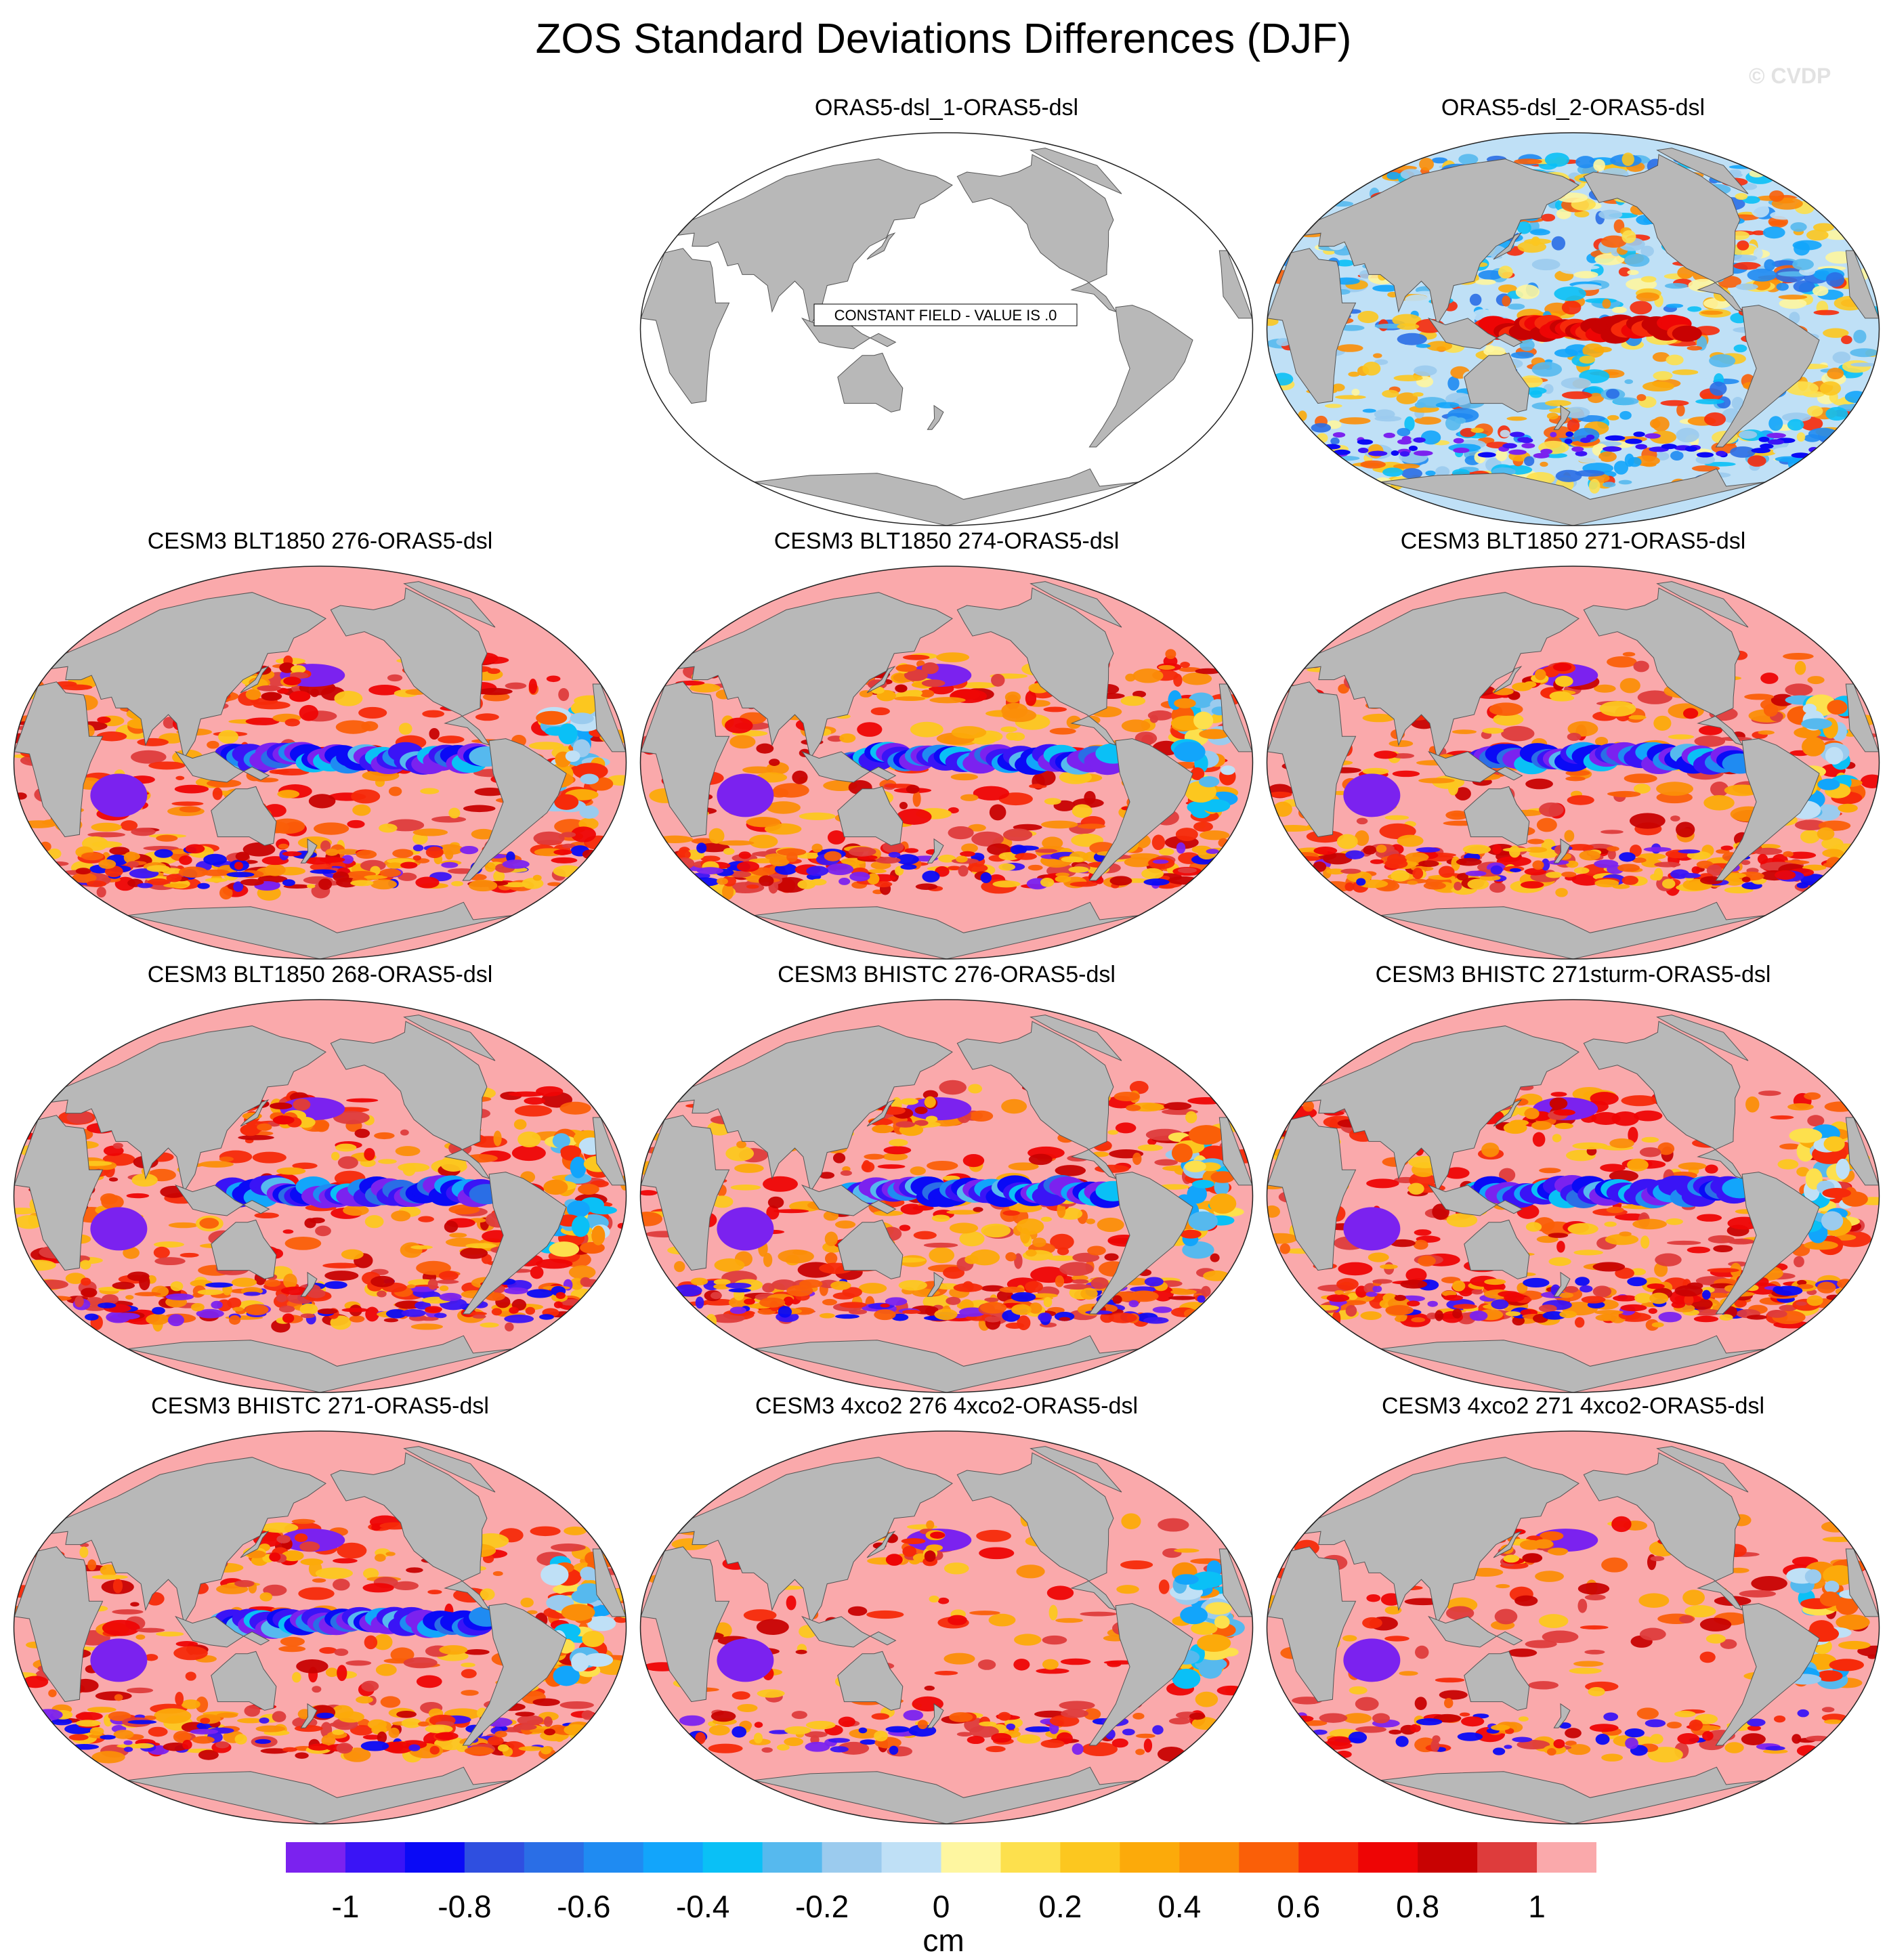  What do you see at coordinates (947, 1196) in the screenshot?
I see `globe-map` at bounding box center [947, 1196].